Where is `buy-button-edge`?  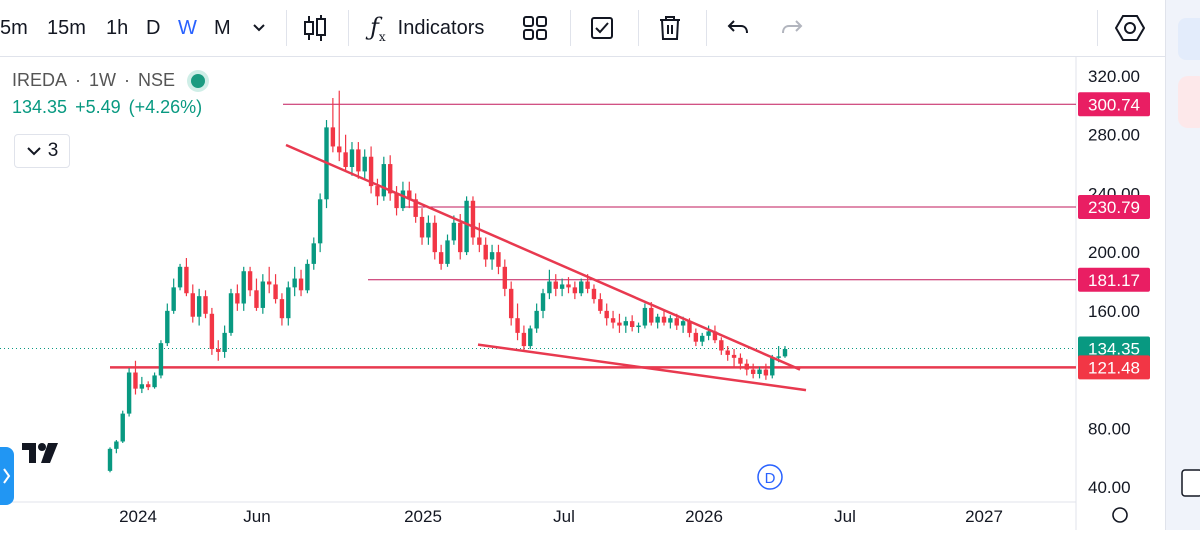
buy-button-edge is located at coordinates (1189, 39).